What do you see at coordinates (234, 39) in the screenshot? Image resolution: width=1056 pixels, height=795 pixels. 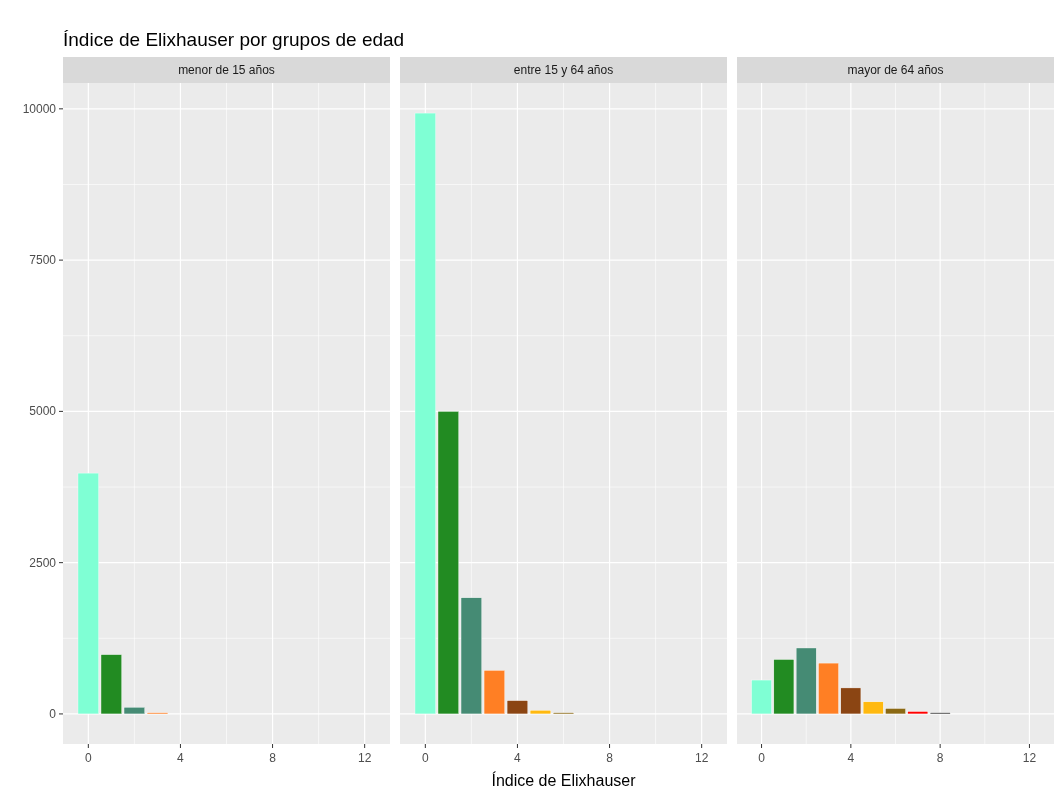 I see `chart-title: Índice de Elixhauser por grupos de edad` at bounding box center [234, 39].